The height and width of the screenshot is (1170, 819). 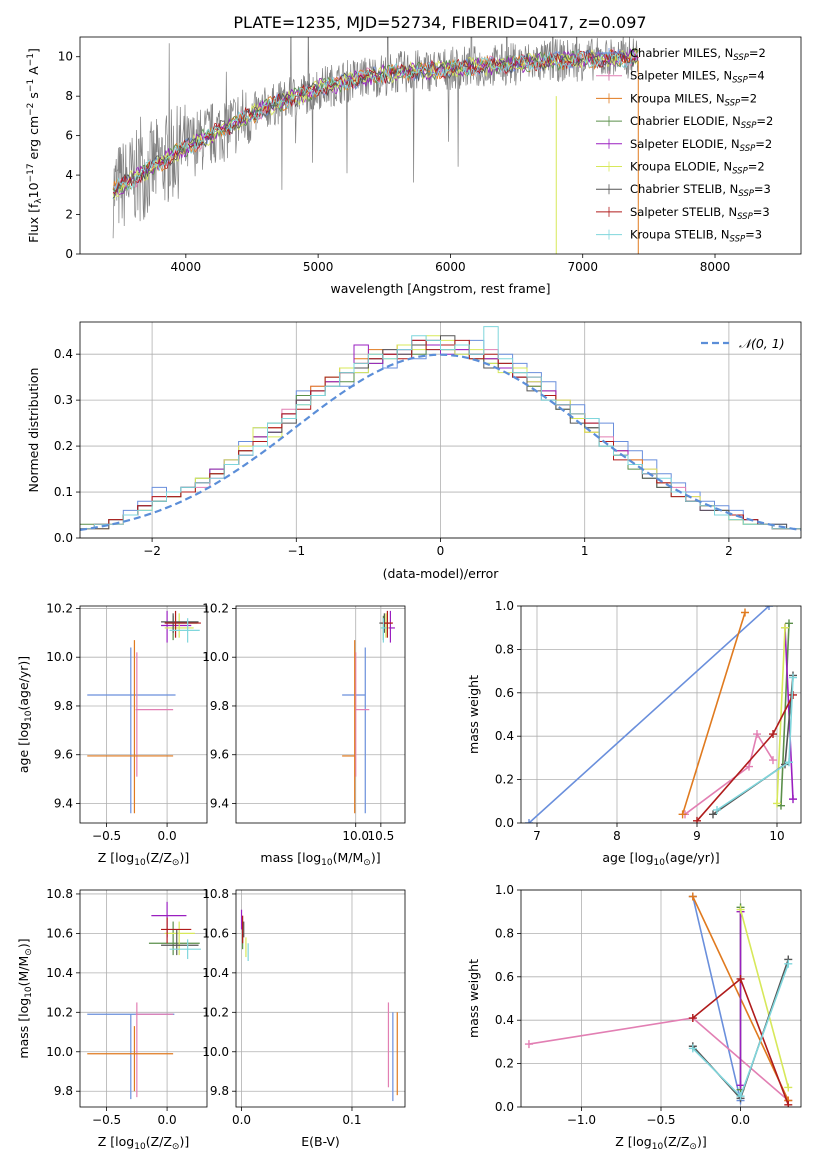 What do you see at coordinates (59, 608) in the screenshot?
I see `age_vs_Z-ytick-label-4: 10.2` at bounding box center [59, 608].